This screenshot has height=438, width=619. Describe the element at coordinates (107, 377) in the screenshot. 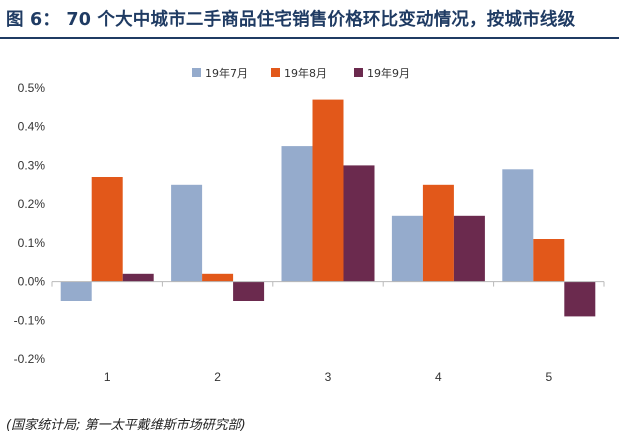

I see `x-tick-label: 1` at that location.